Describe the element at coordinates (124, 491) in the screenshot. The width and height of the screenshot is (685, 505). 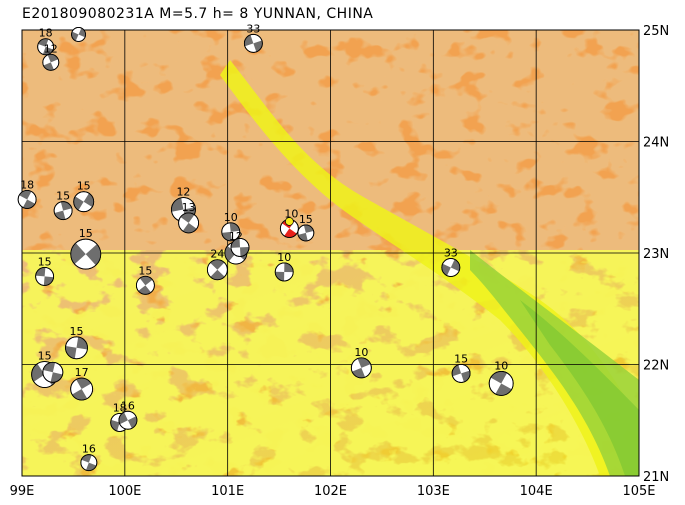
I see `longitude-label: 100E` at that location.